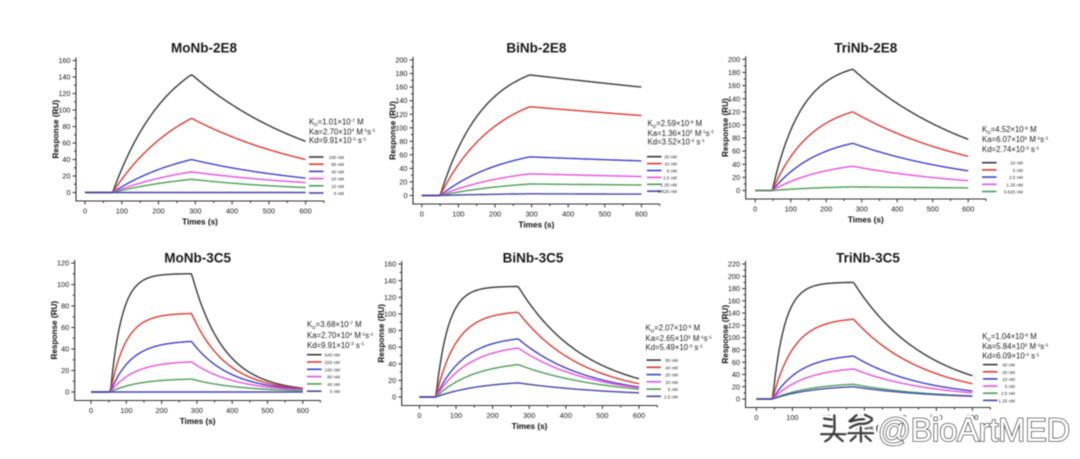  I want to click on svg-text: @BioArtMED, so click(974, 430).